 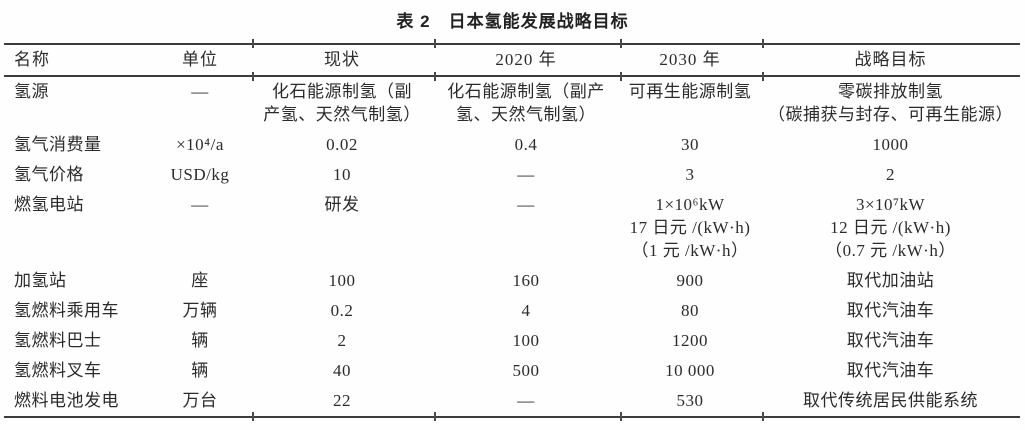 I want to click on table-title: 表 2 日本氢能发展战略目标, so click(x=512, y=21).